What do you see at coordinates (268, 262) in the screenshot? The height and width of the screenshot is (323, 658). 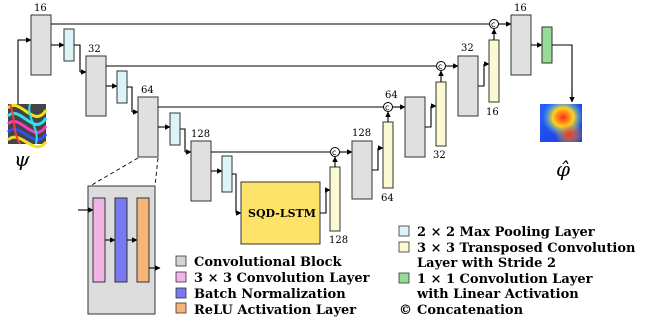 I see `legend-item: Convolutional Block` at bounding box center [268, 262].